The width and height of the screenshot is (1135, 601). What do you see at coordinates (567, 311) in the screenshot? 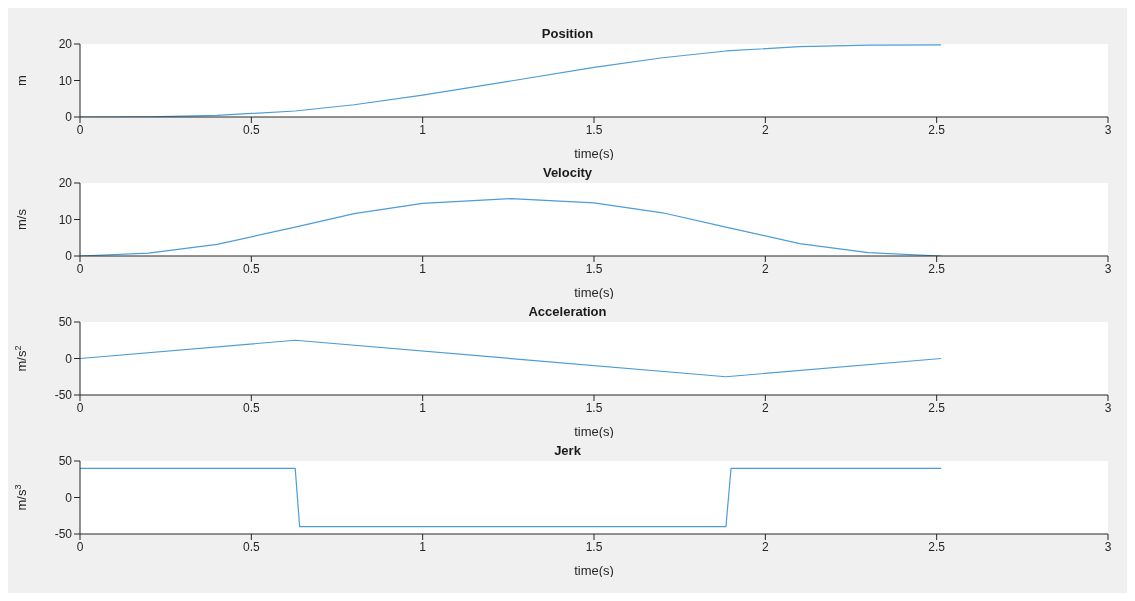
I see `chart-title: Acceleration` at bounding box center [567, 311].